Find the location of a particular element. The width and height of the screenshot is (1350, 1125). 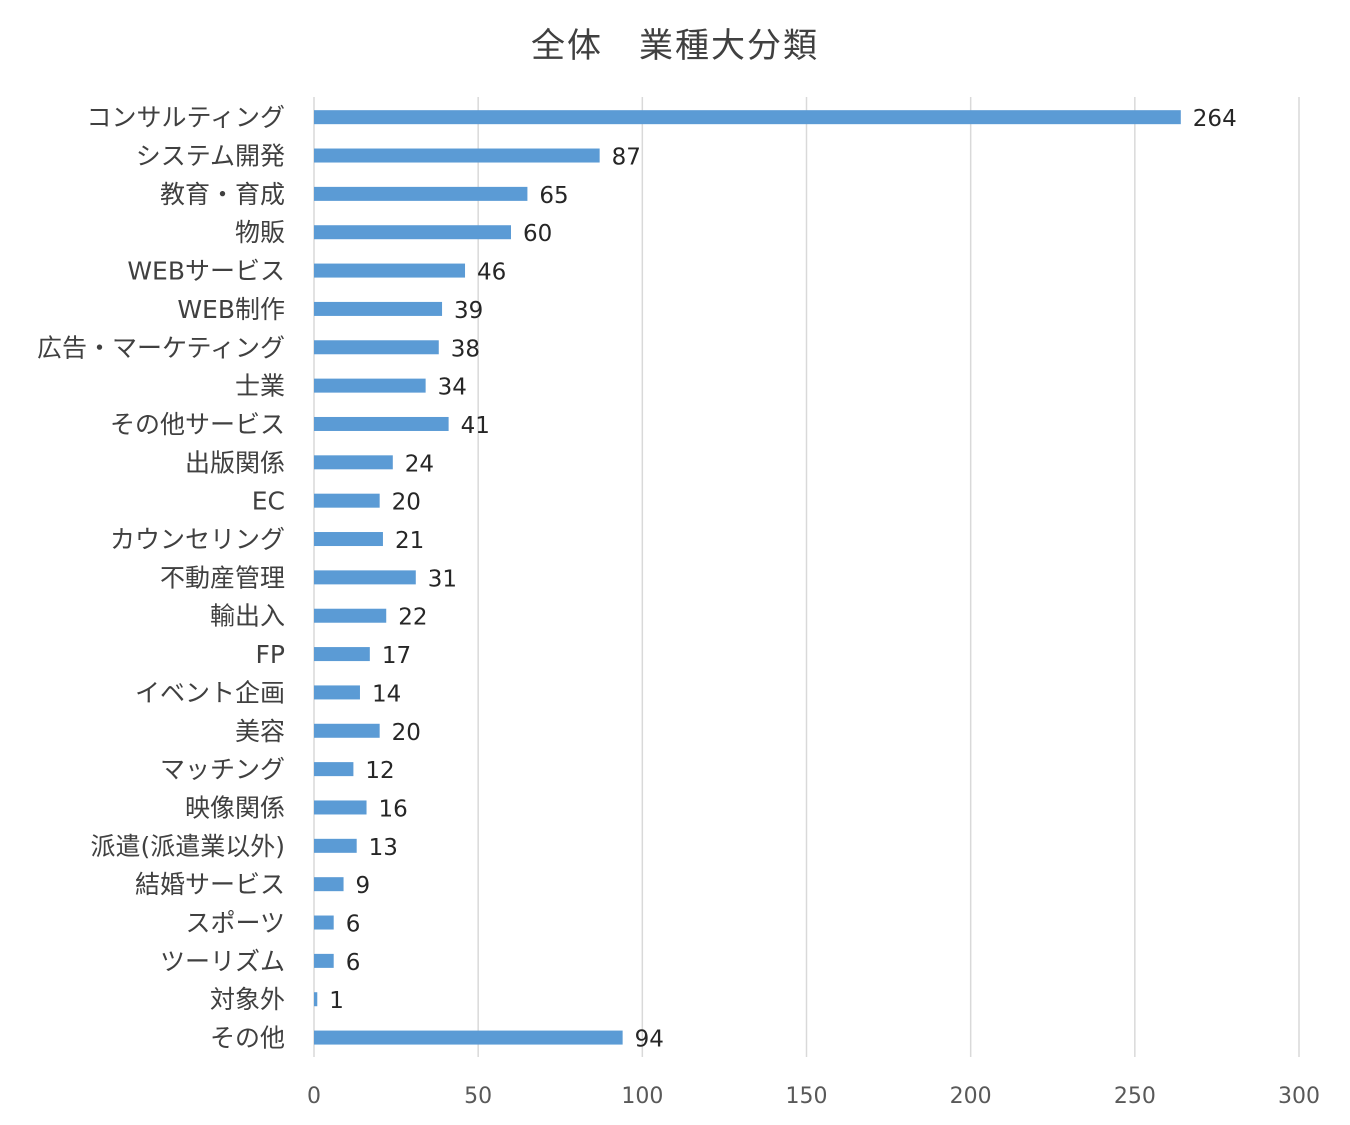

category-label: その他 is located at coordinates (247, 1038).